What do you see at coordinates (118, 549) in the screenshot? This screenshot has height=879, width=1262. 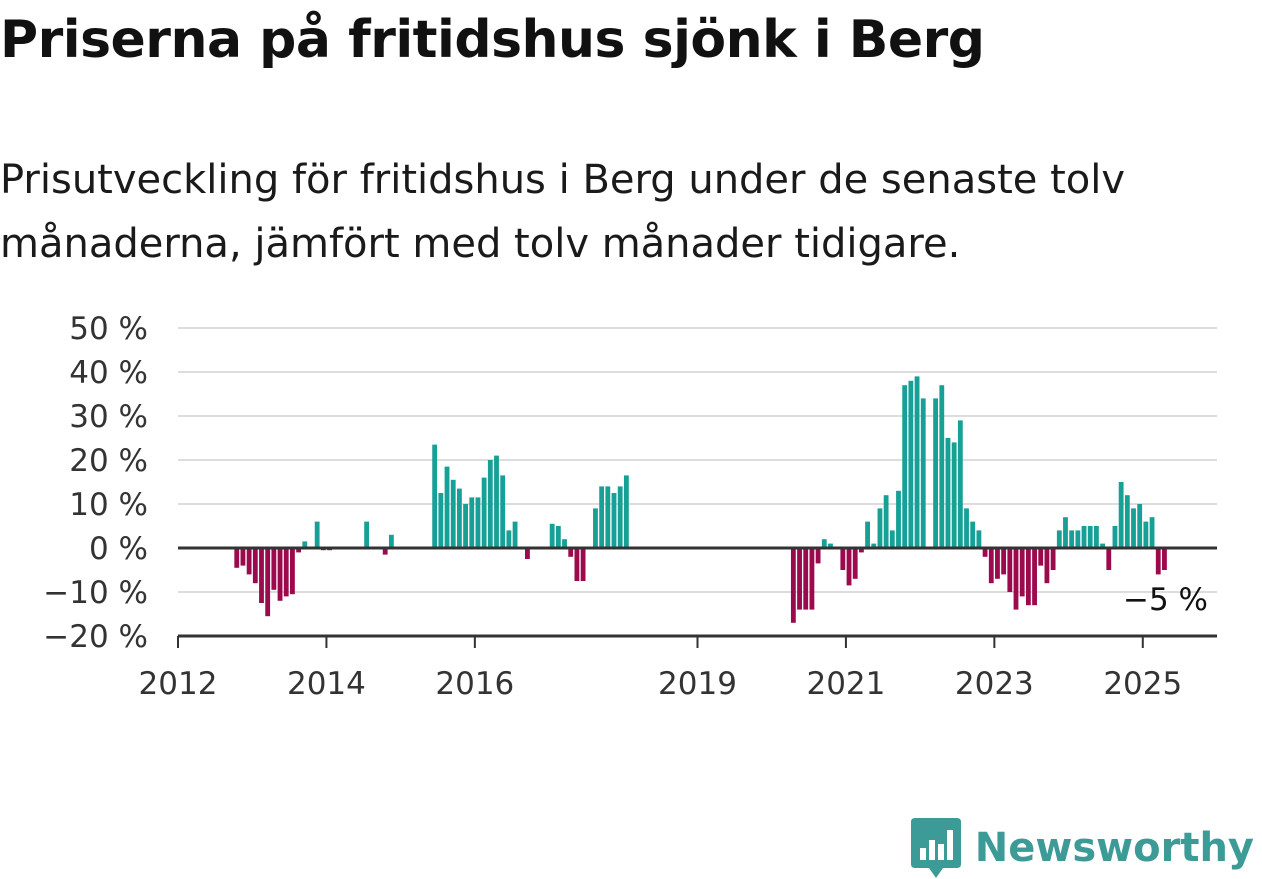 I see `y-tick-label: 0 %` at bounding box center [118, 549].